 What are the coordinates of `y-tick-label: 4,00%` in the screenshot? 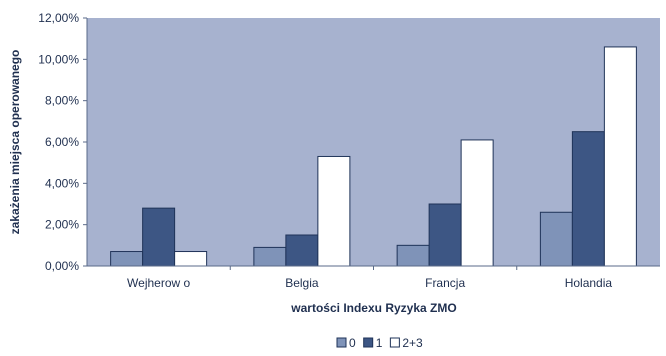 It's located at (62, 183).